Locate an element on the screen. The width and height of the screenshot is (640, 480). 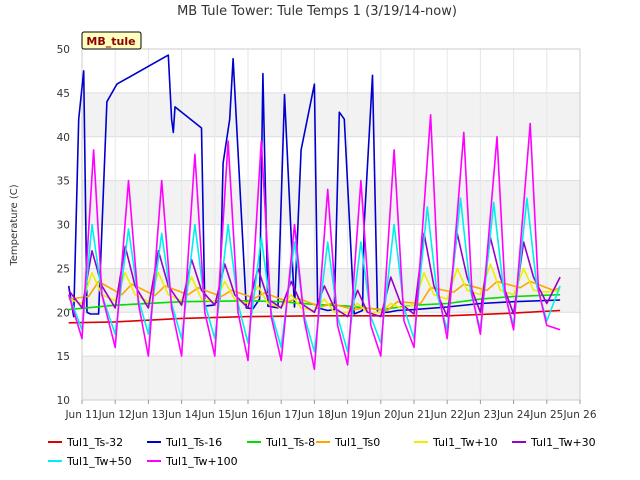
y-axis: 10 15 20 25 30 35 40 45 50 is located at coordinates (63, 225).